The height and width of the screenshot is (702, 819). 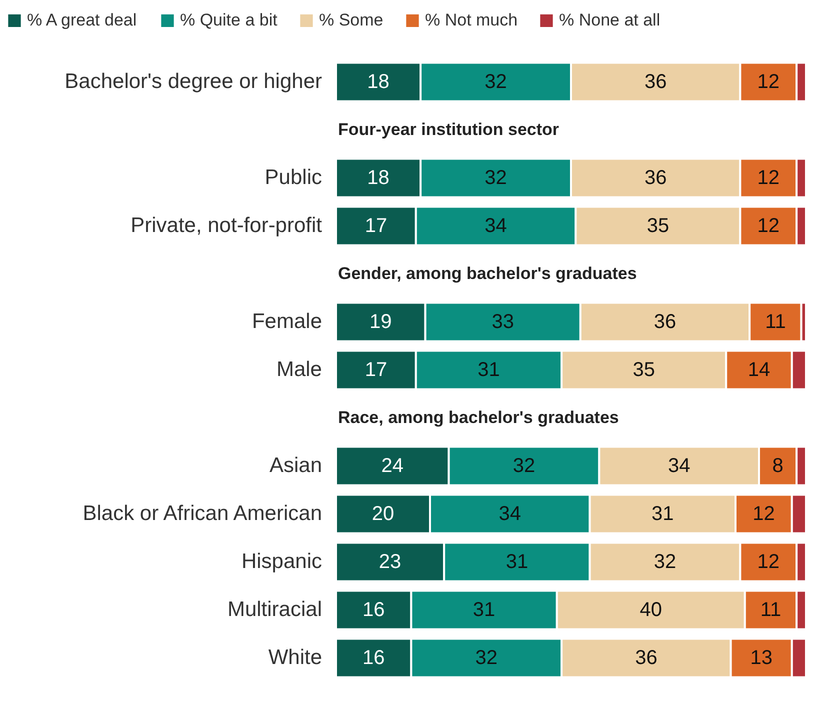 I want to click on legend-label: % Quite a bit, so click(x=229, y=20).